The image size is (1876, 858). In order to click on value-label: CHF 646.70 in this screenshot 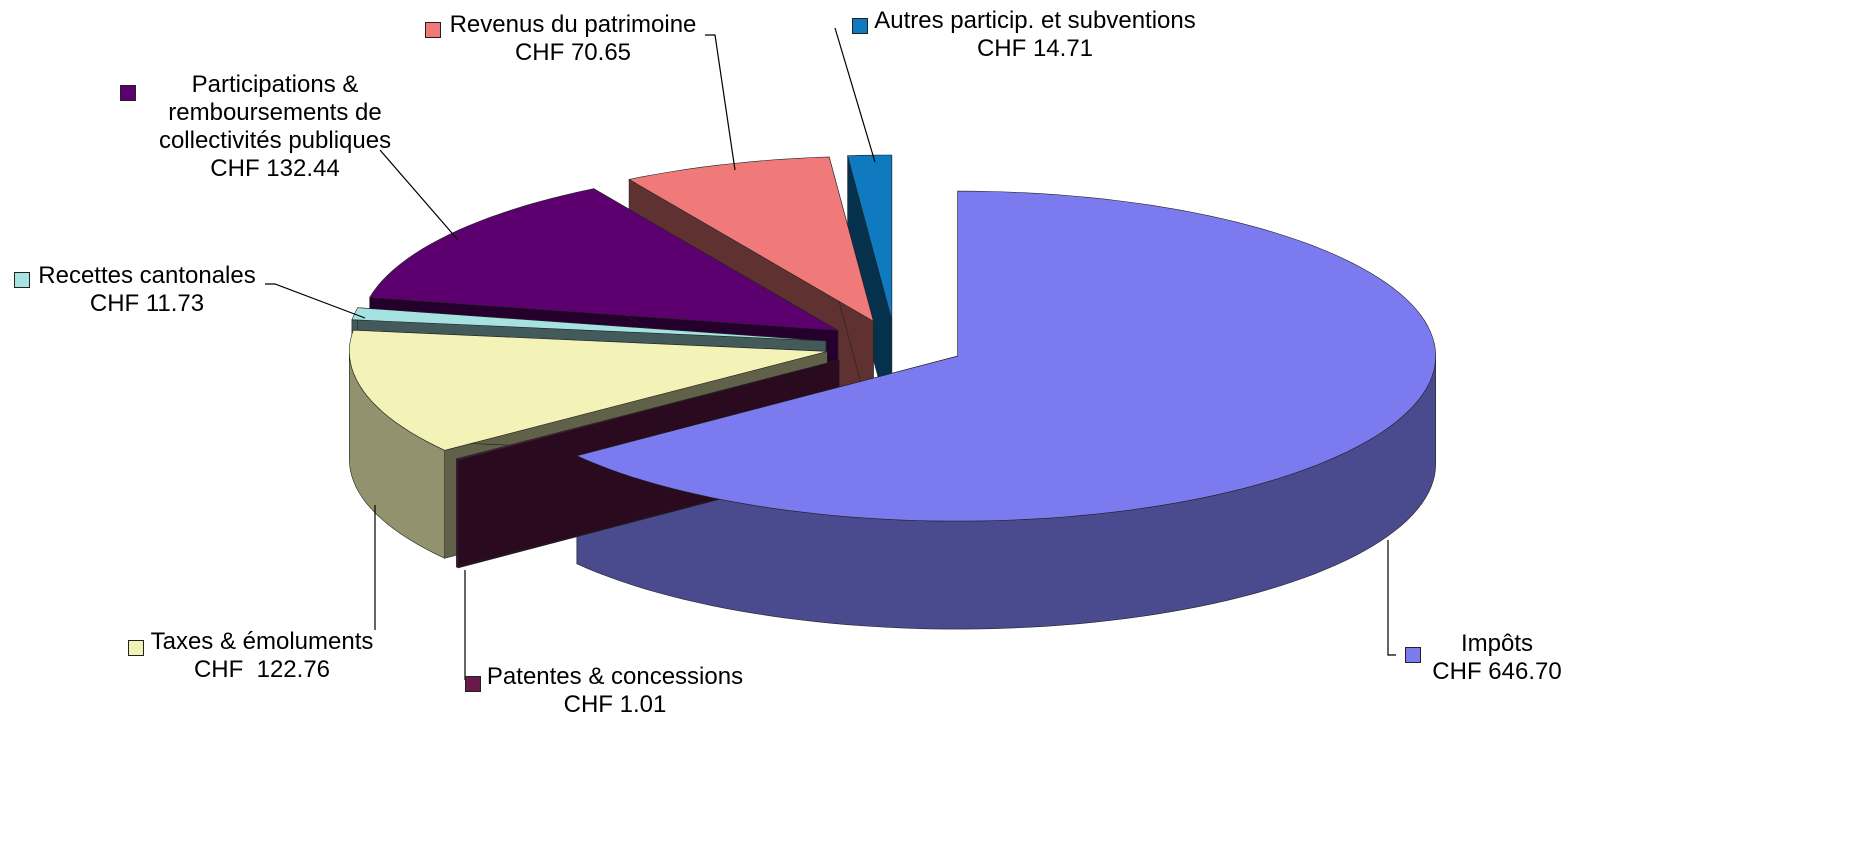, I will do `click(1497, 671)`.